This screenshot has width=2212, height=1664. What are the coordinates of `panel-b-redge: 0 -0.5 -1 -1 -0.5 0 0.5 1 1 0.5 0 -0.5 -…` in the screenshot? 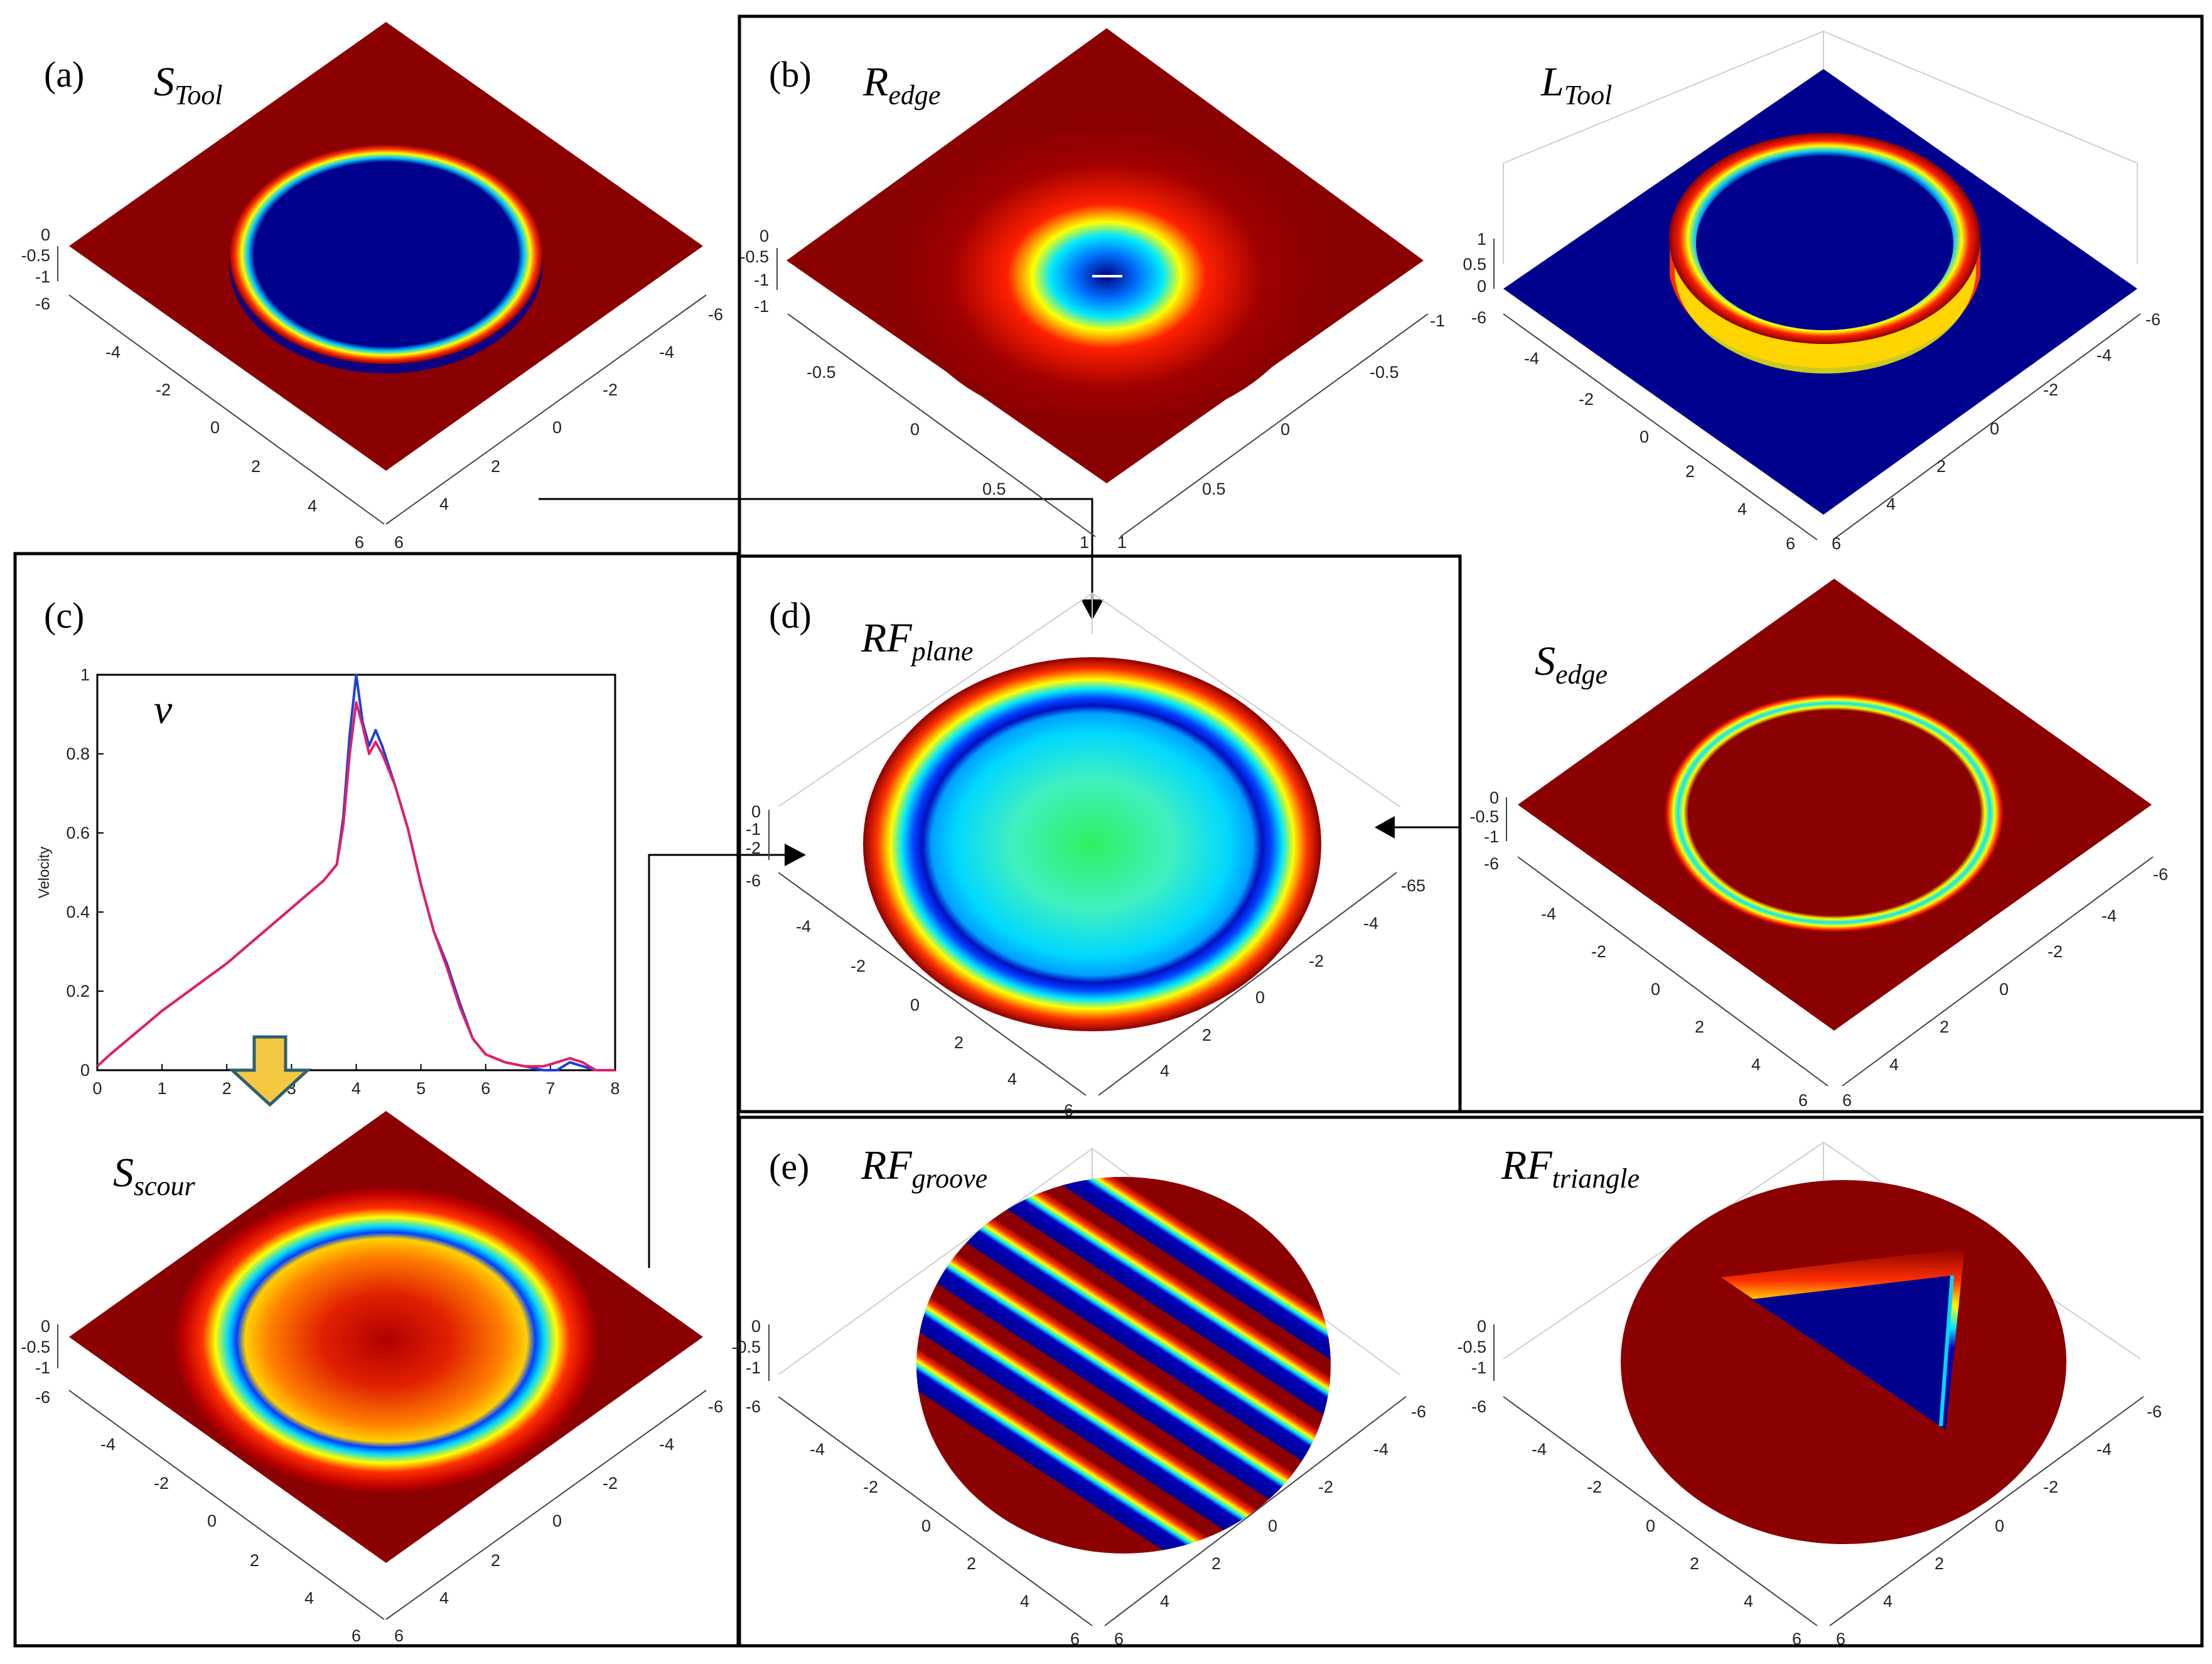 It's located at (1092, 290).